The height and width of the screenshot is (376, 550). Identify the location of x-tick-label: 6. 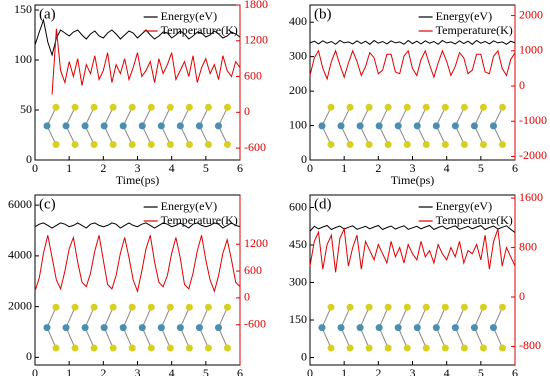
(515, 371).